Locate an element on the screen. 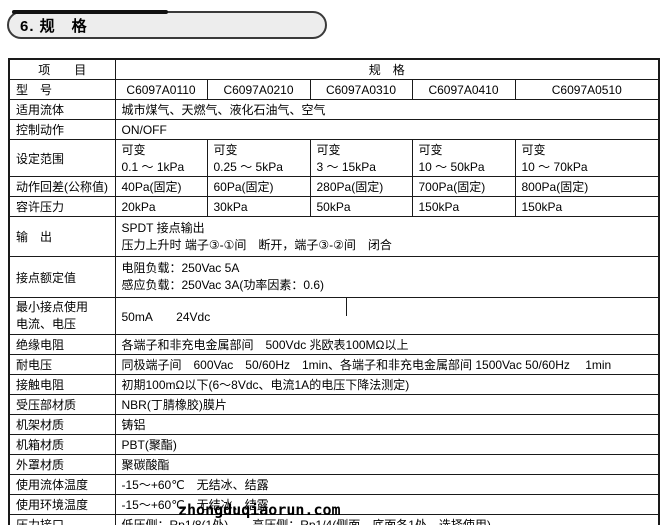  contact-resistance-divider is located at coordinates (346, 307).